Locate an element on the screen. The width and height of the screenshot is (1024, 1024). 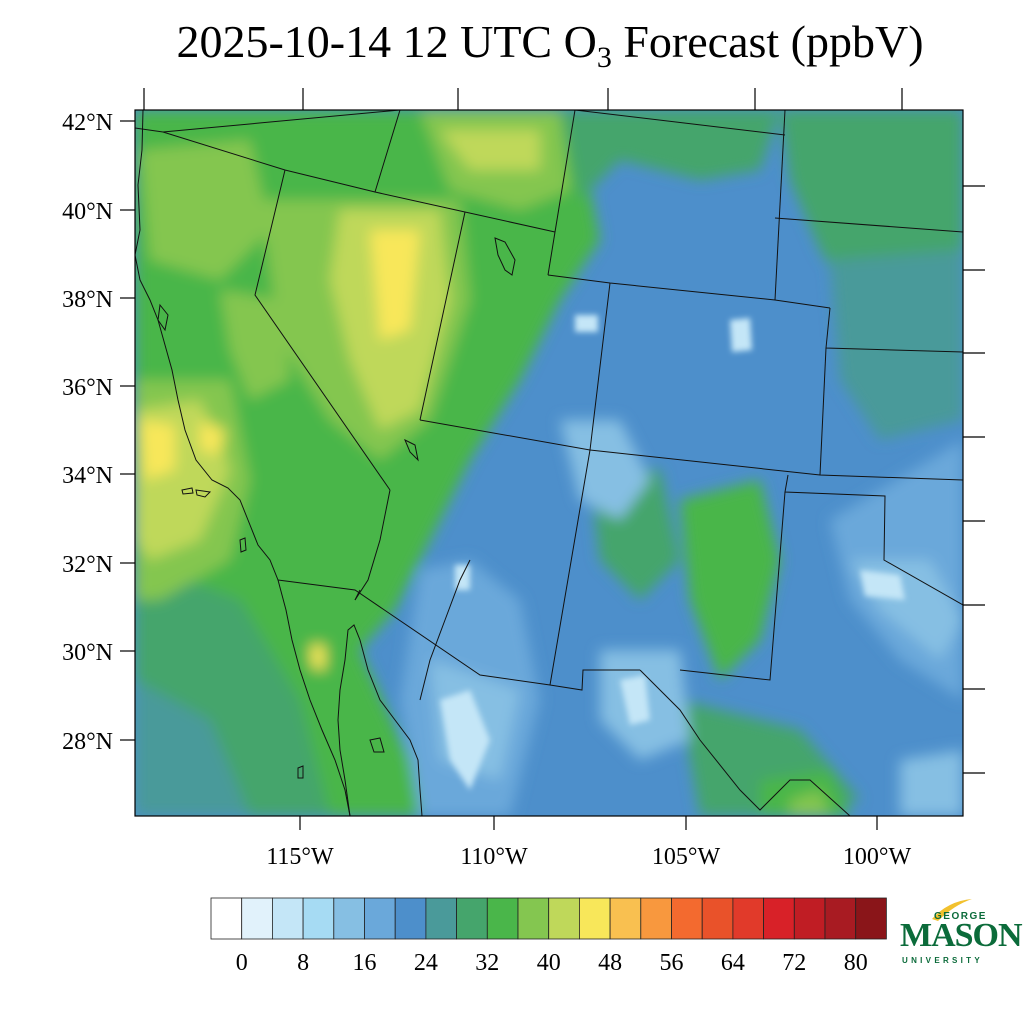
gmu-logo: GEORGE MASON UNIVERSITY is located at coordinates (960, 935).